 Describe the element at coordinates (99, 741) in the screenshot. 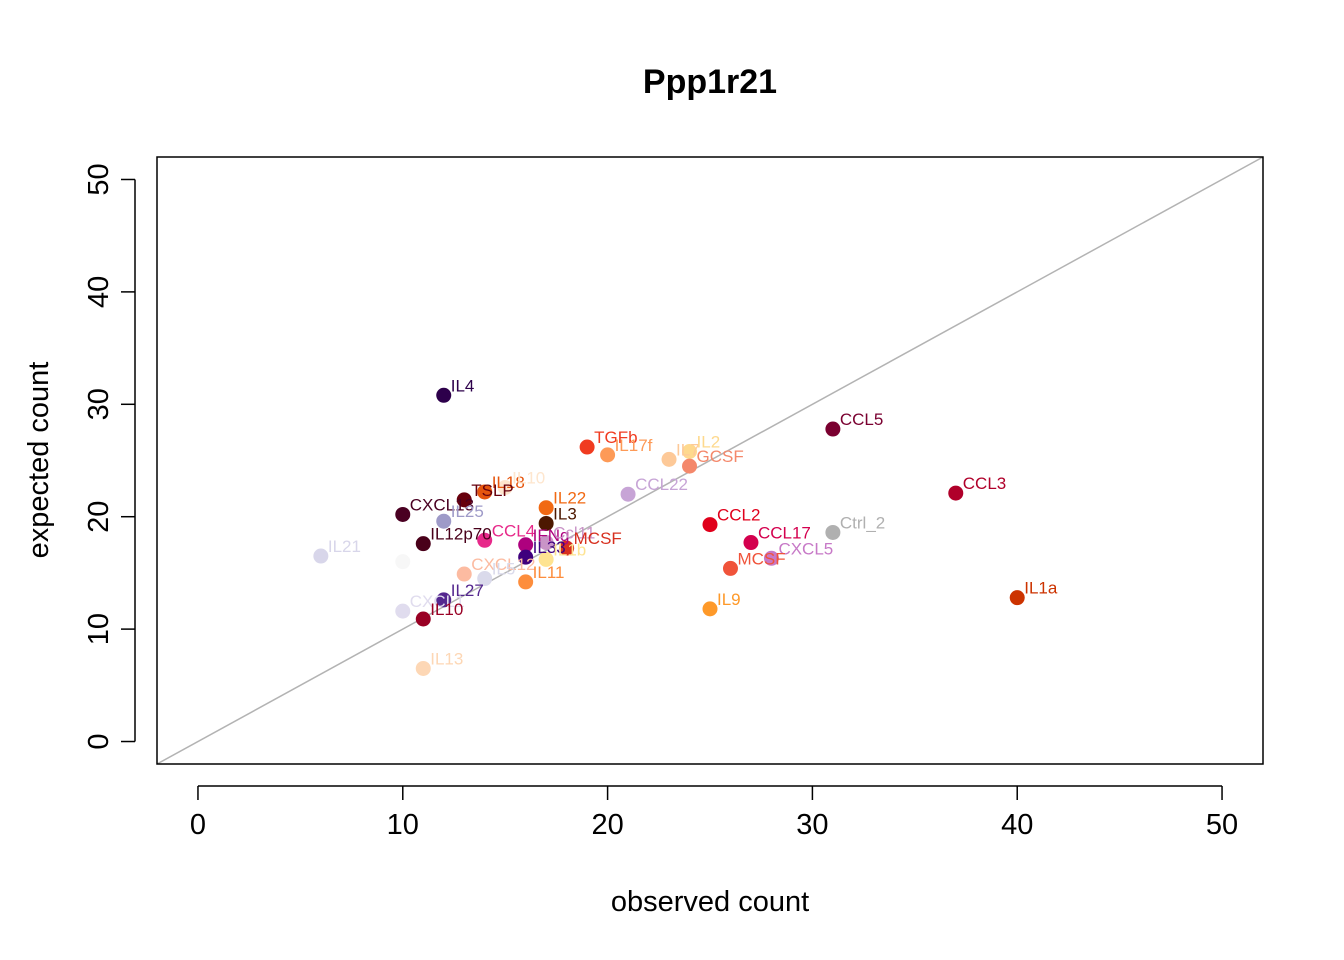

I see `y-tick-label: 0` at that location.